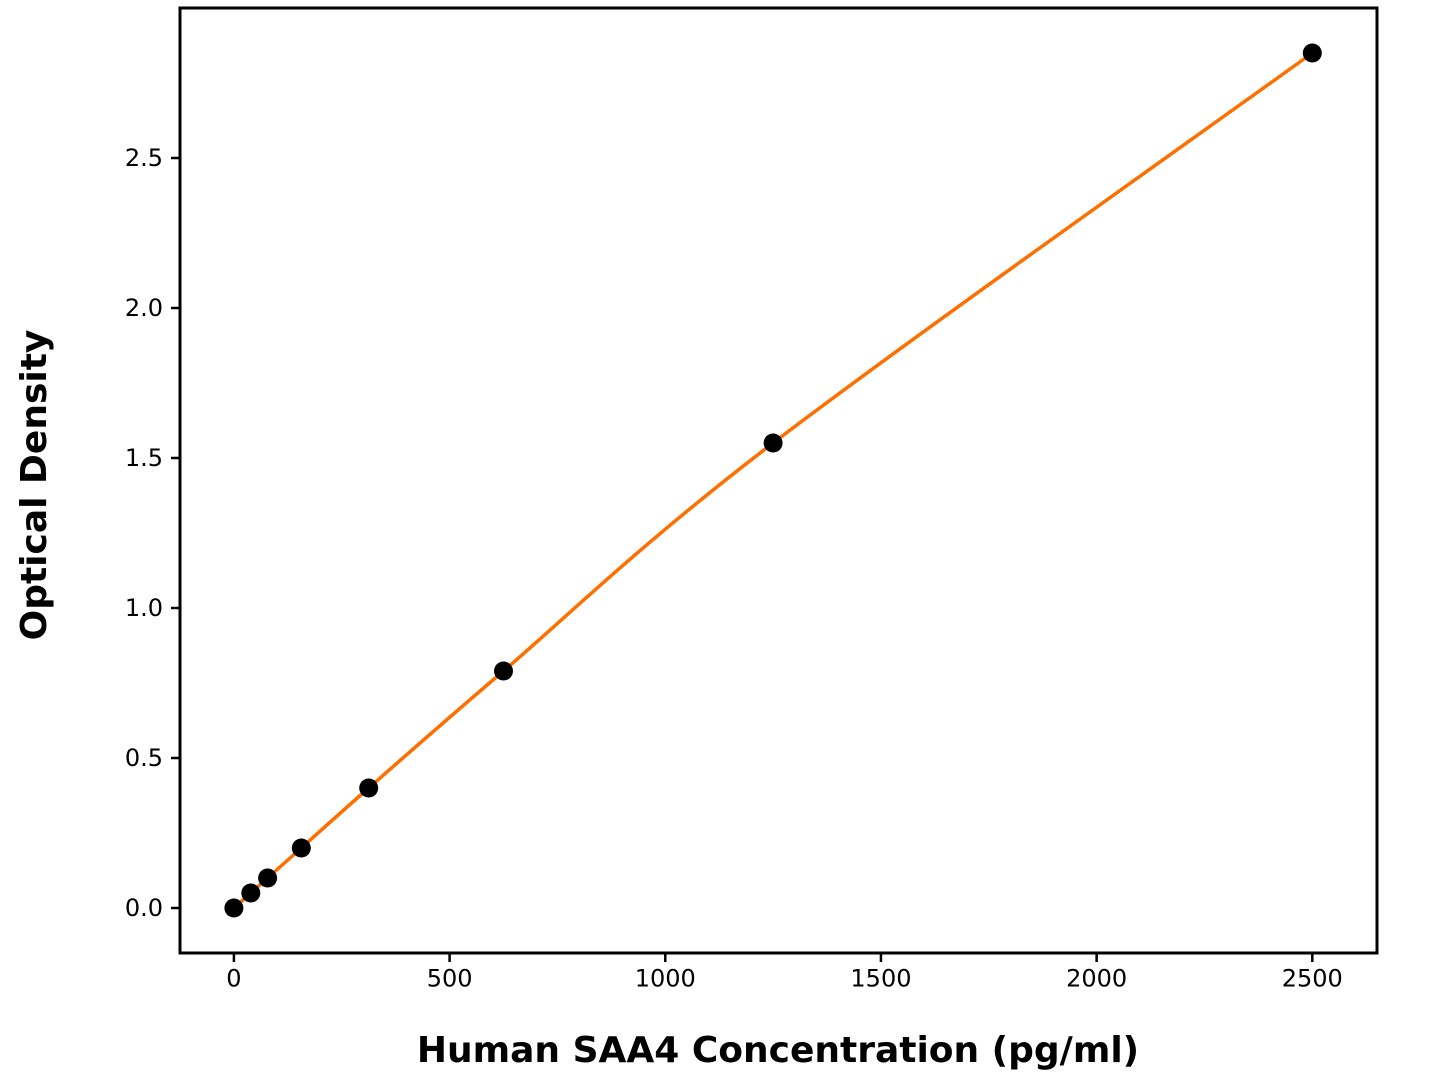 The height and width of the screenshot is (1084, 1445). Describe the element at coordinates (233, 979) in the screenshot. I see `x-tick-label: 0` at that location.